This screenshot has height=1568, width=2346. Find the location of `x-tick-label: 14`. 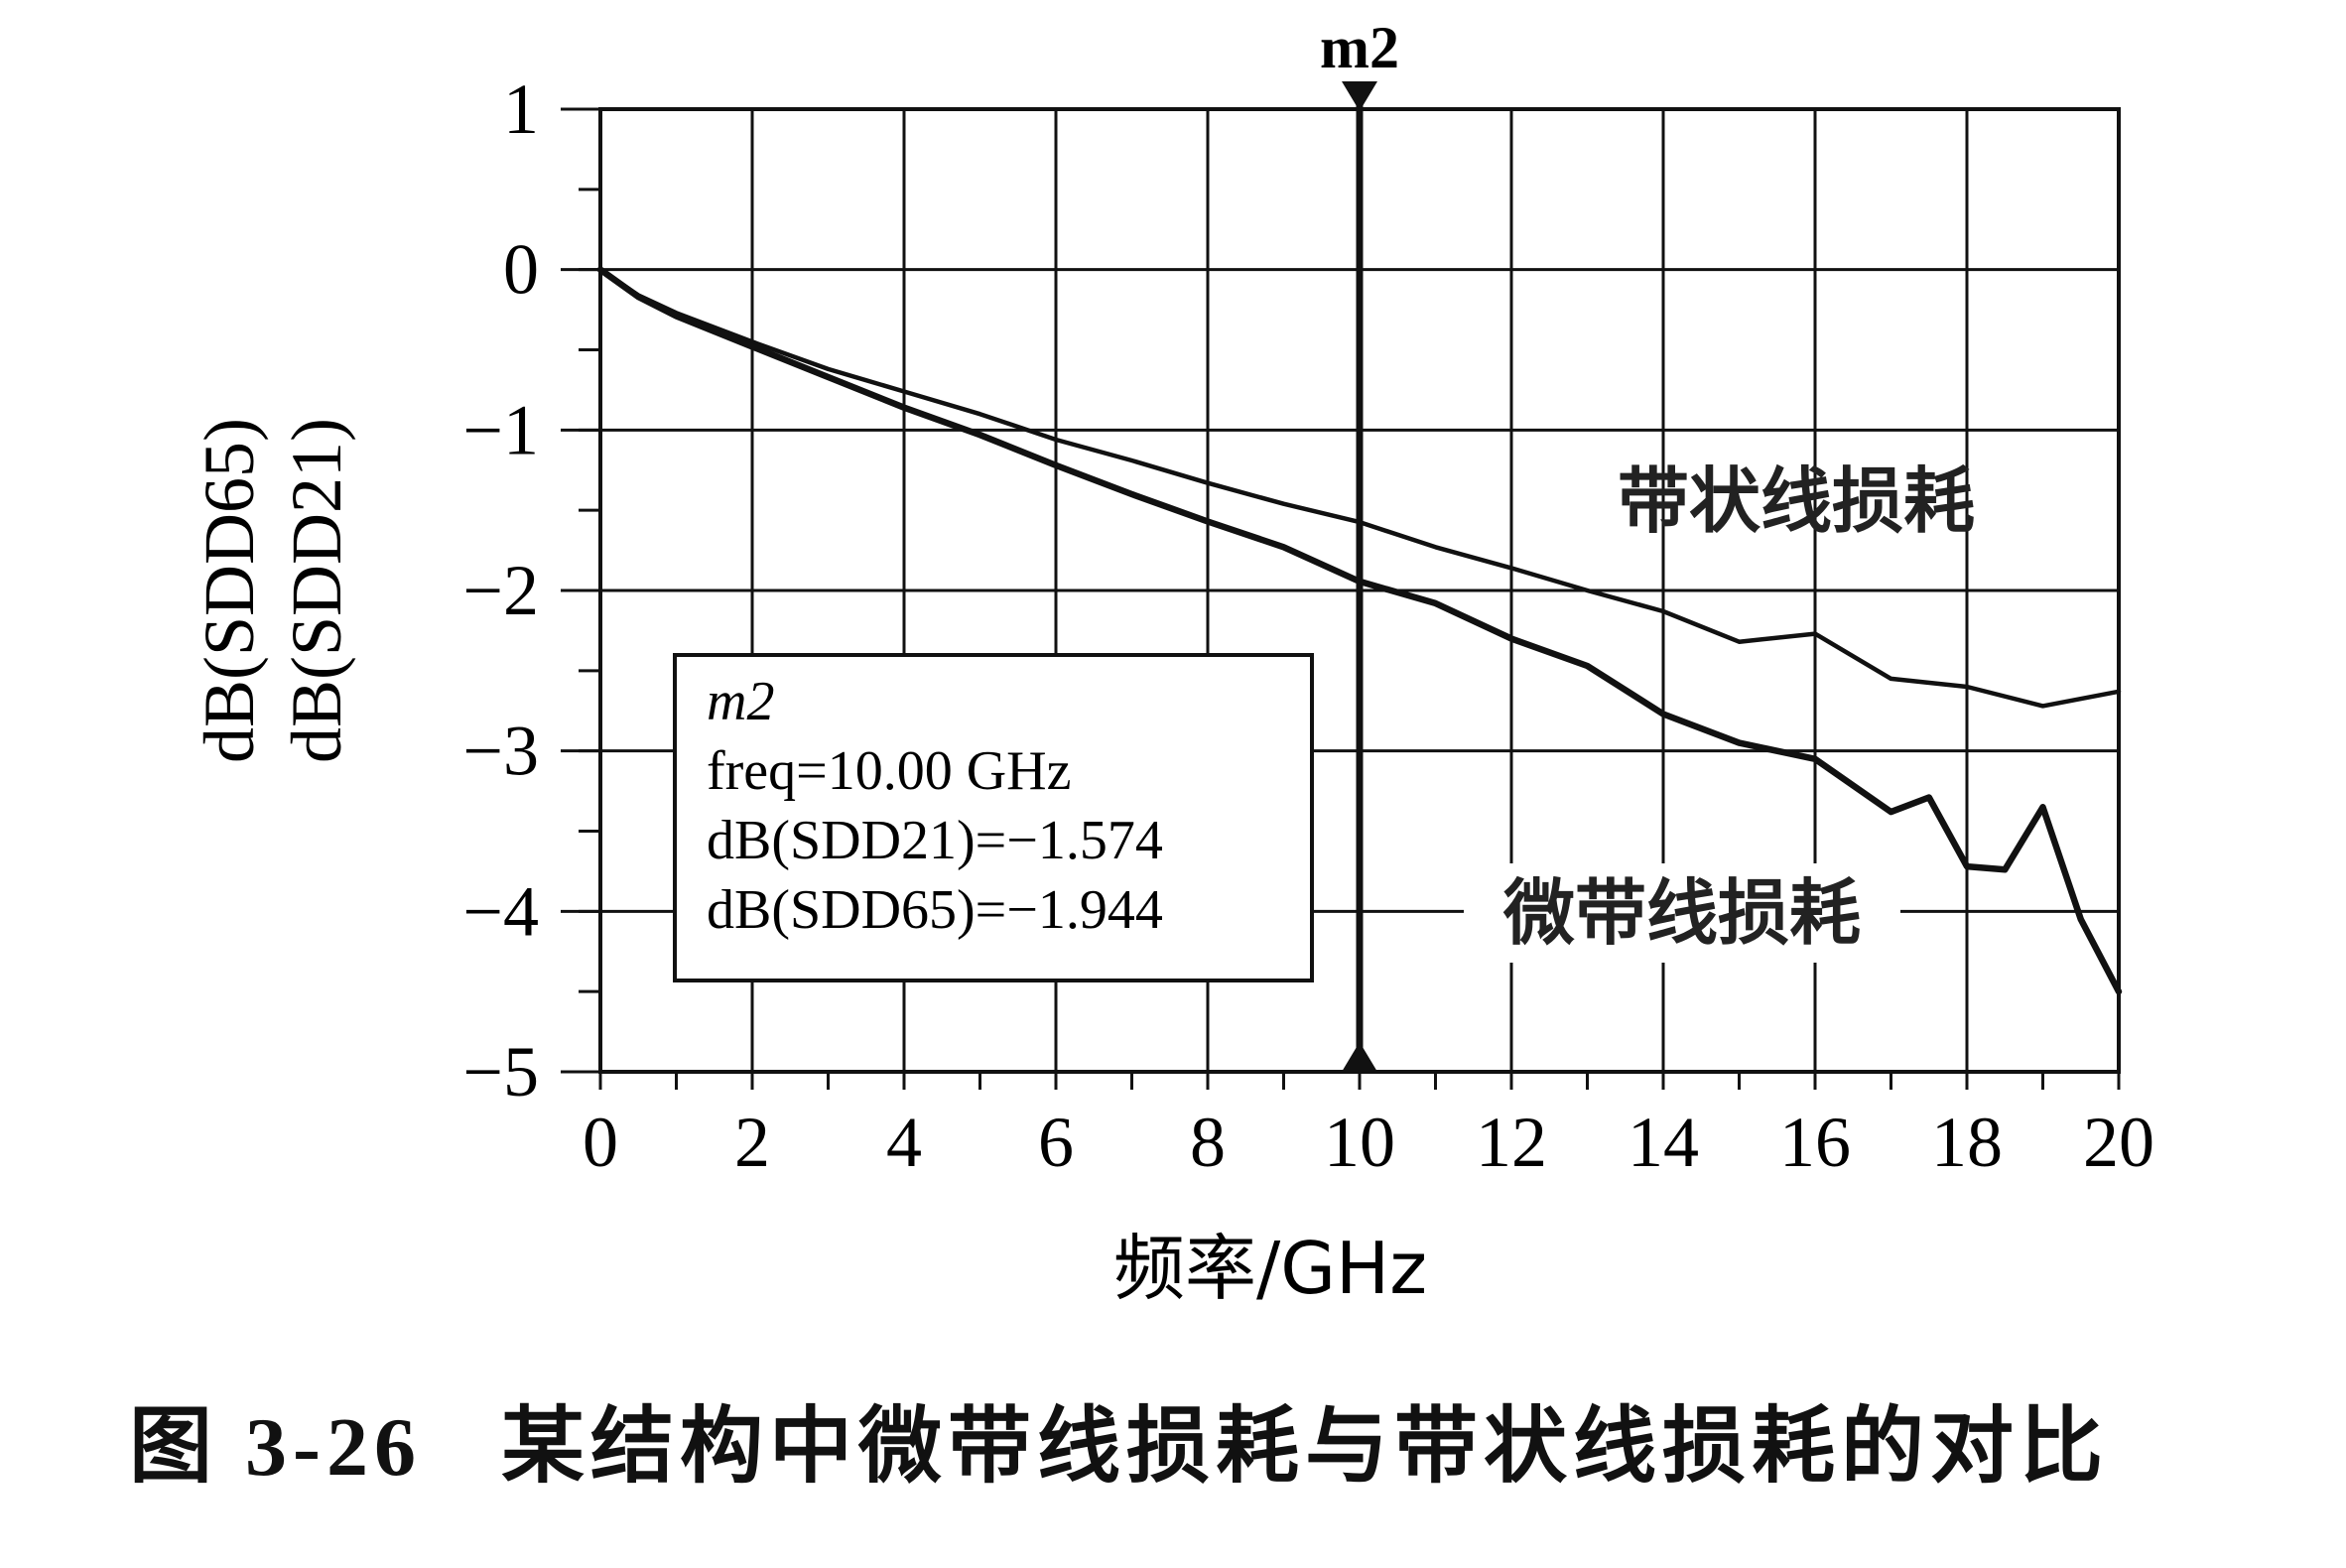

x-tick-label: 14 is located at coordinates (1663, 1142).